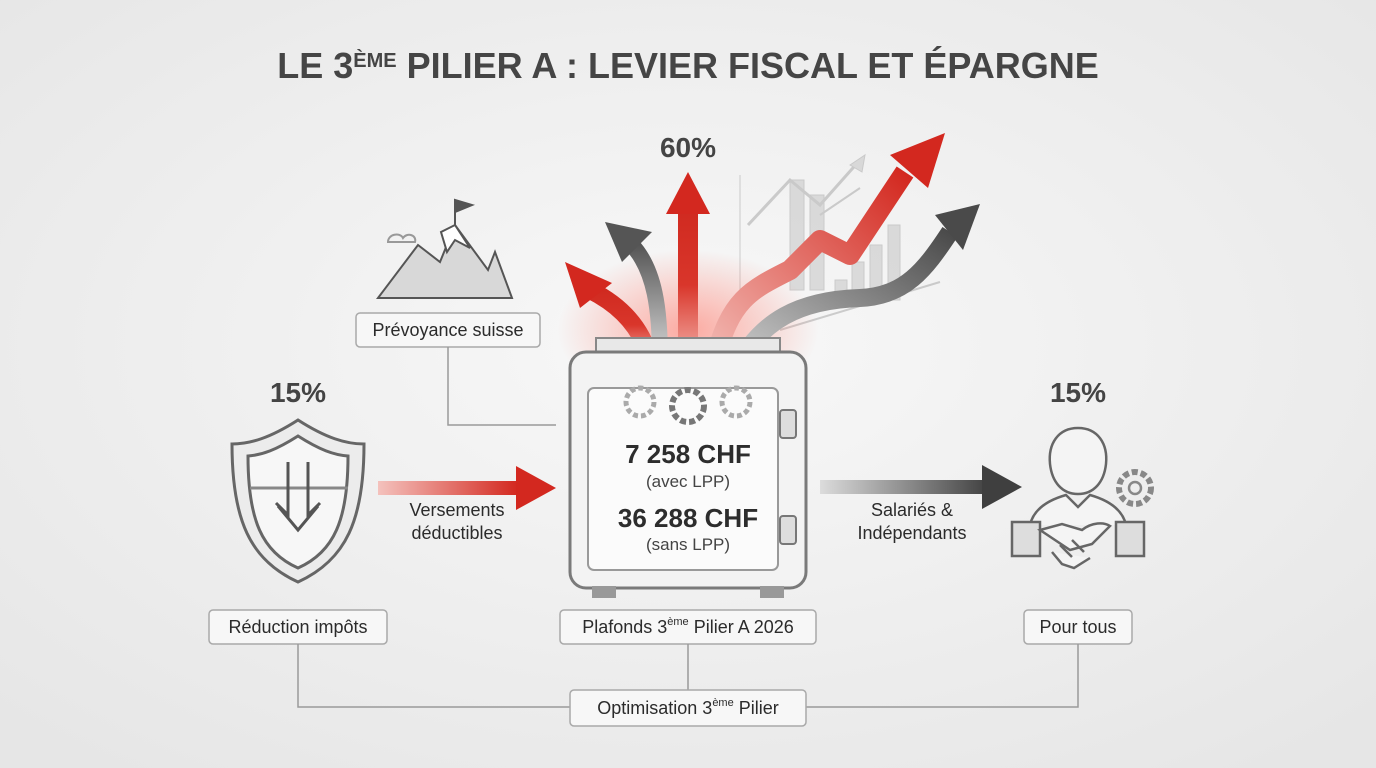  Describe the element at coordinates (741, 627) in the screenshot. I see `label-part: Pilier A 2026` at that location.